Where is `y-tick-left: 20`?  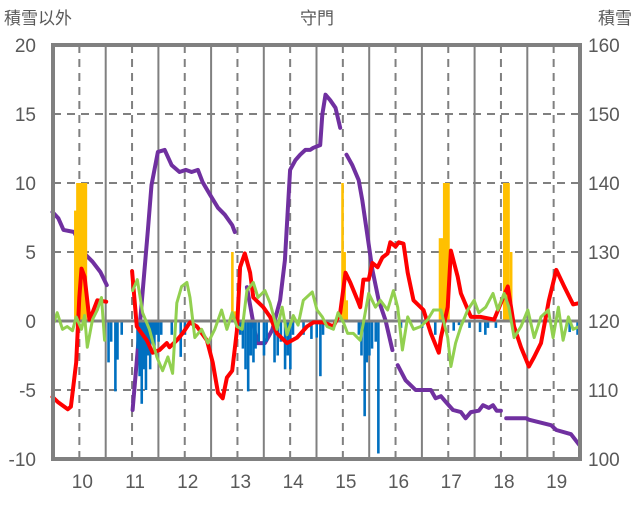 y-tick-left: 20 is located at coordinates (25, 46).